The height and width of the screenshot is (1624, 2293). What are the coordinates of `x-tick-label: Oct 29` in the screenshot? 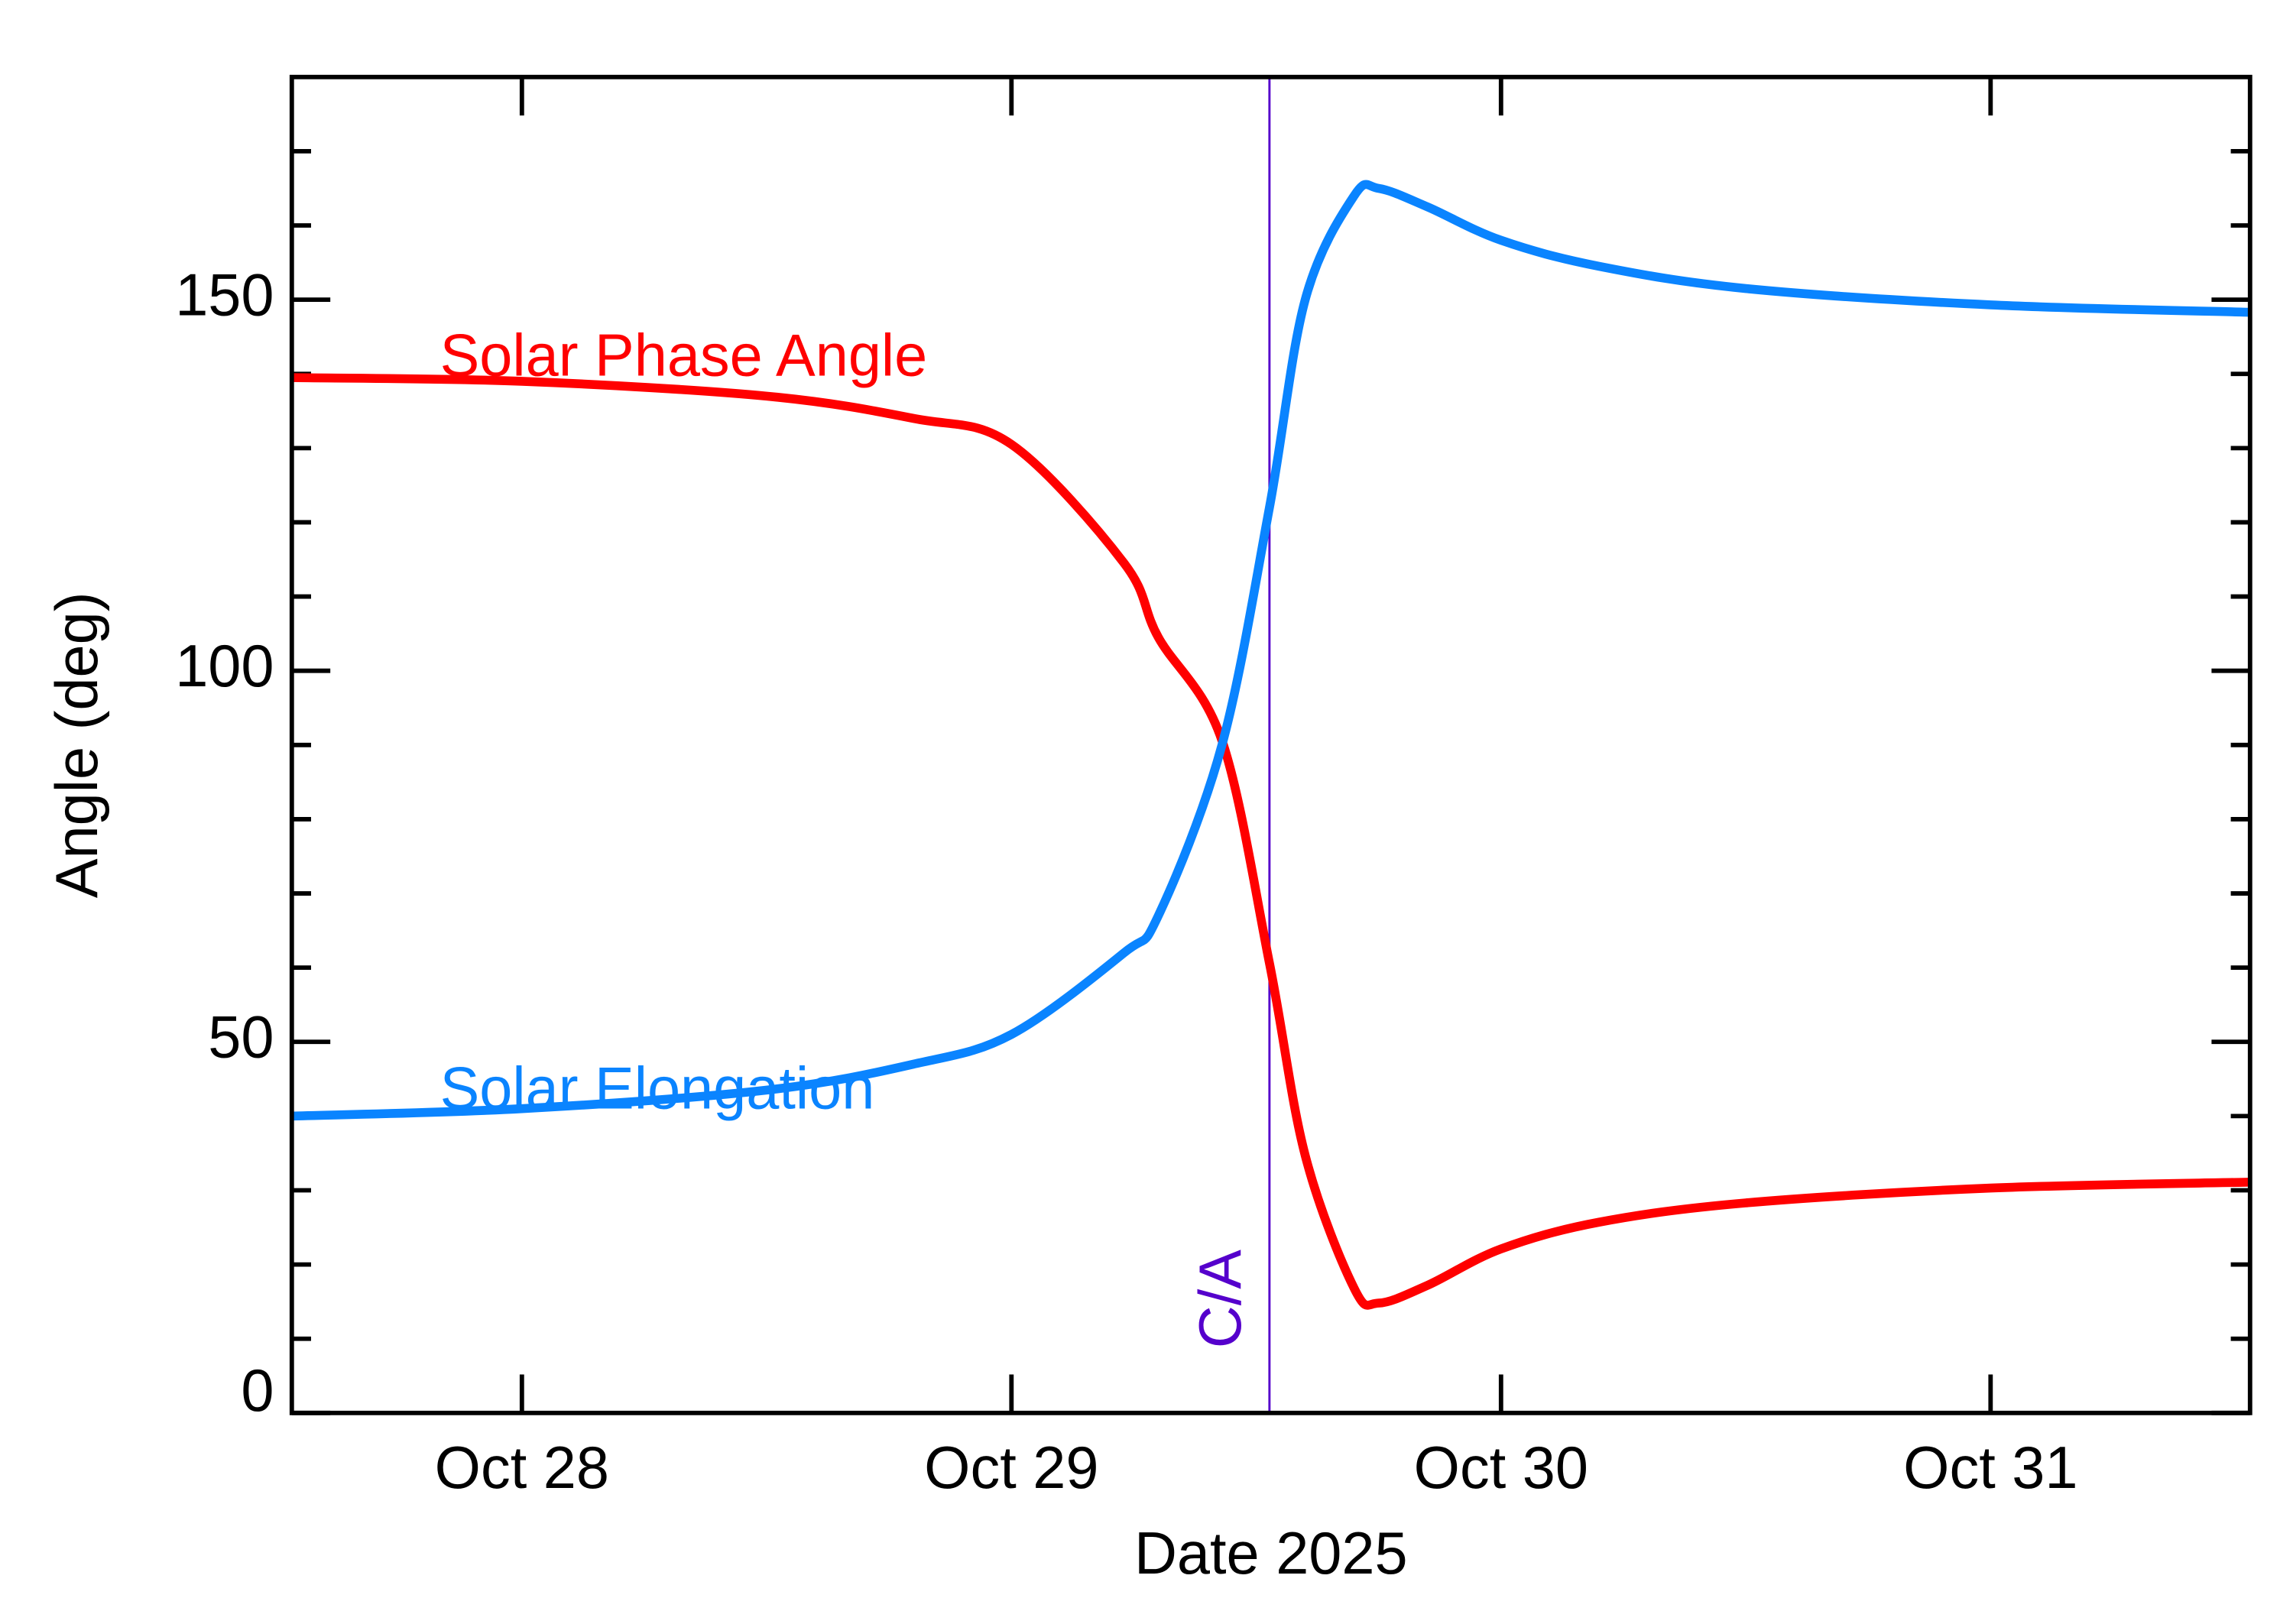 It's located at (1011, 1468).